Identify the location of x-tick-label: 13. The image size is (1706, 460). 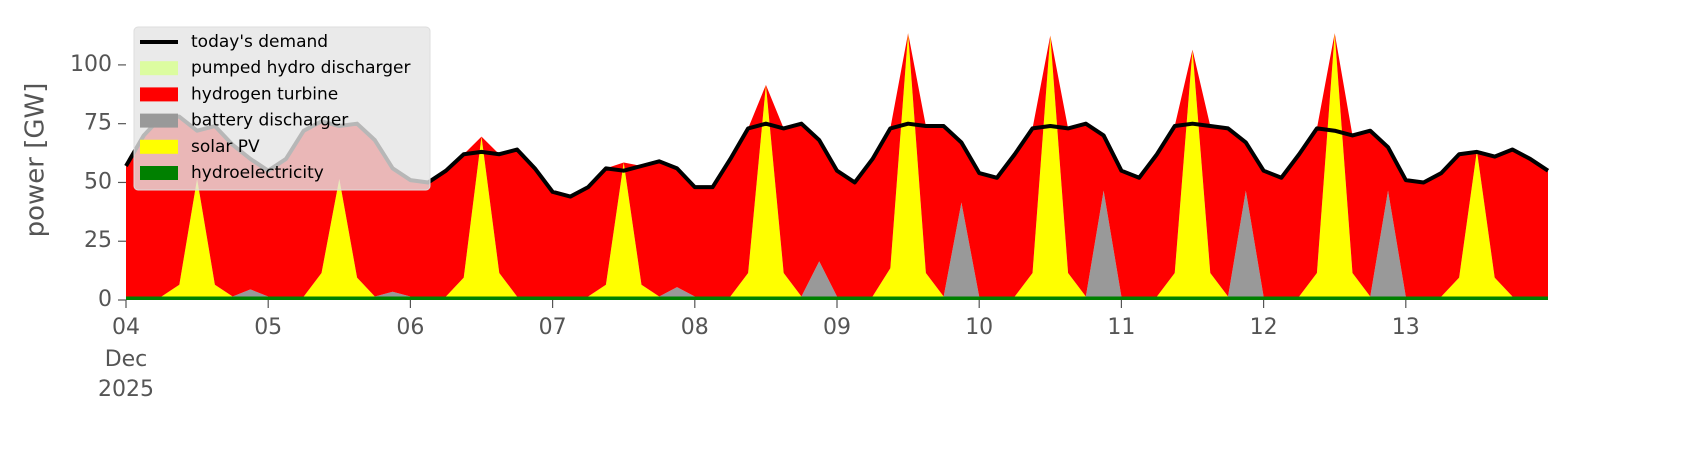
(1406, 327).